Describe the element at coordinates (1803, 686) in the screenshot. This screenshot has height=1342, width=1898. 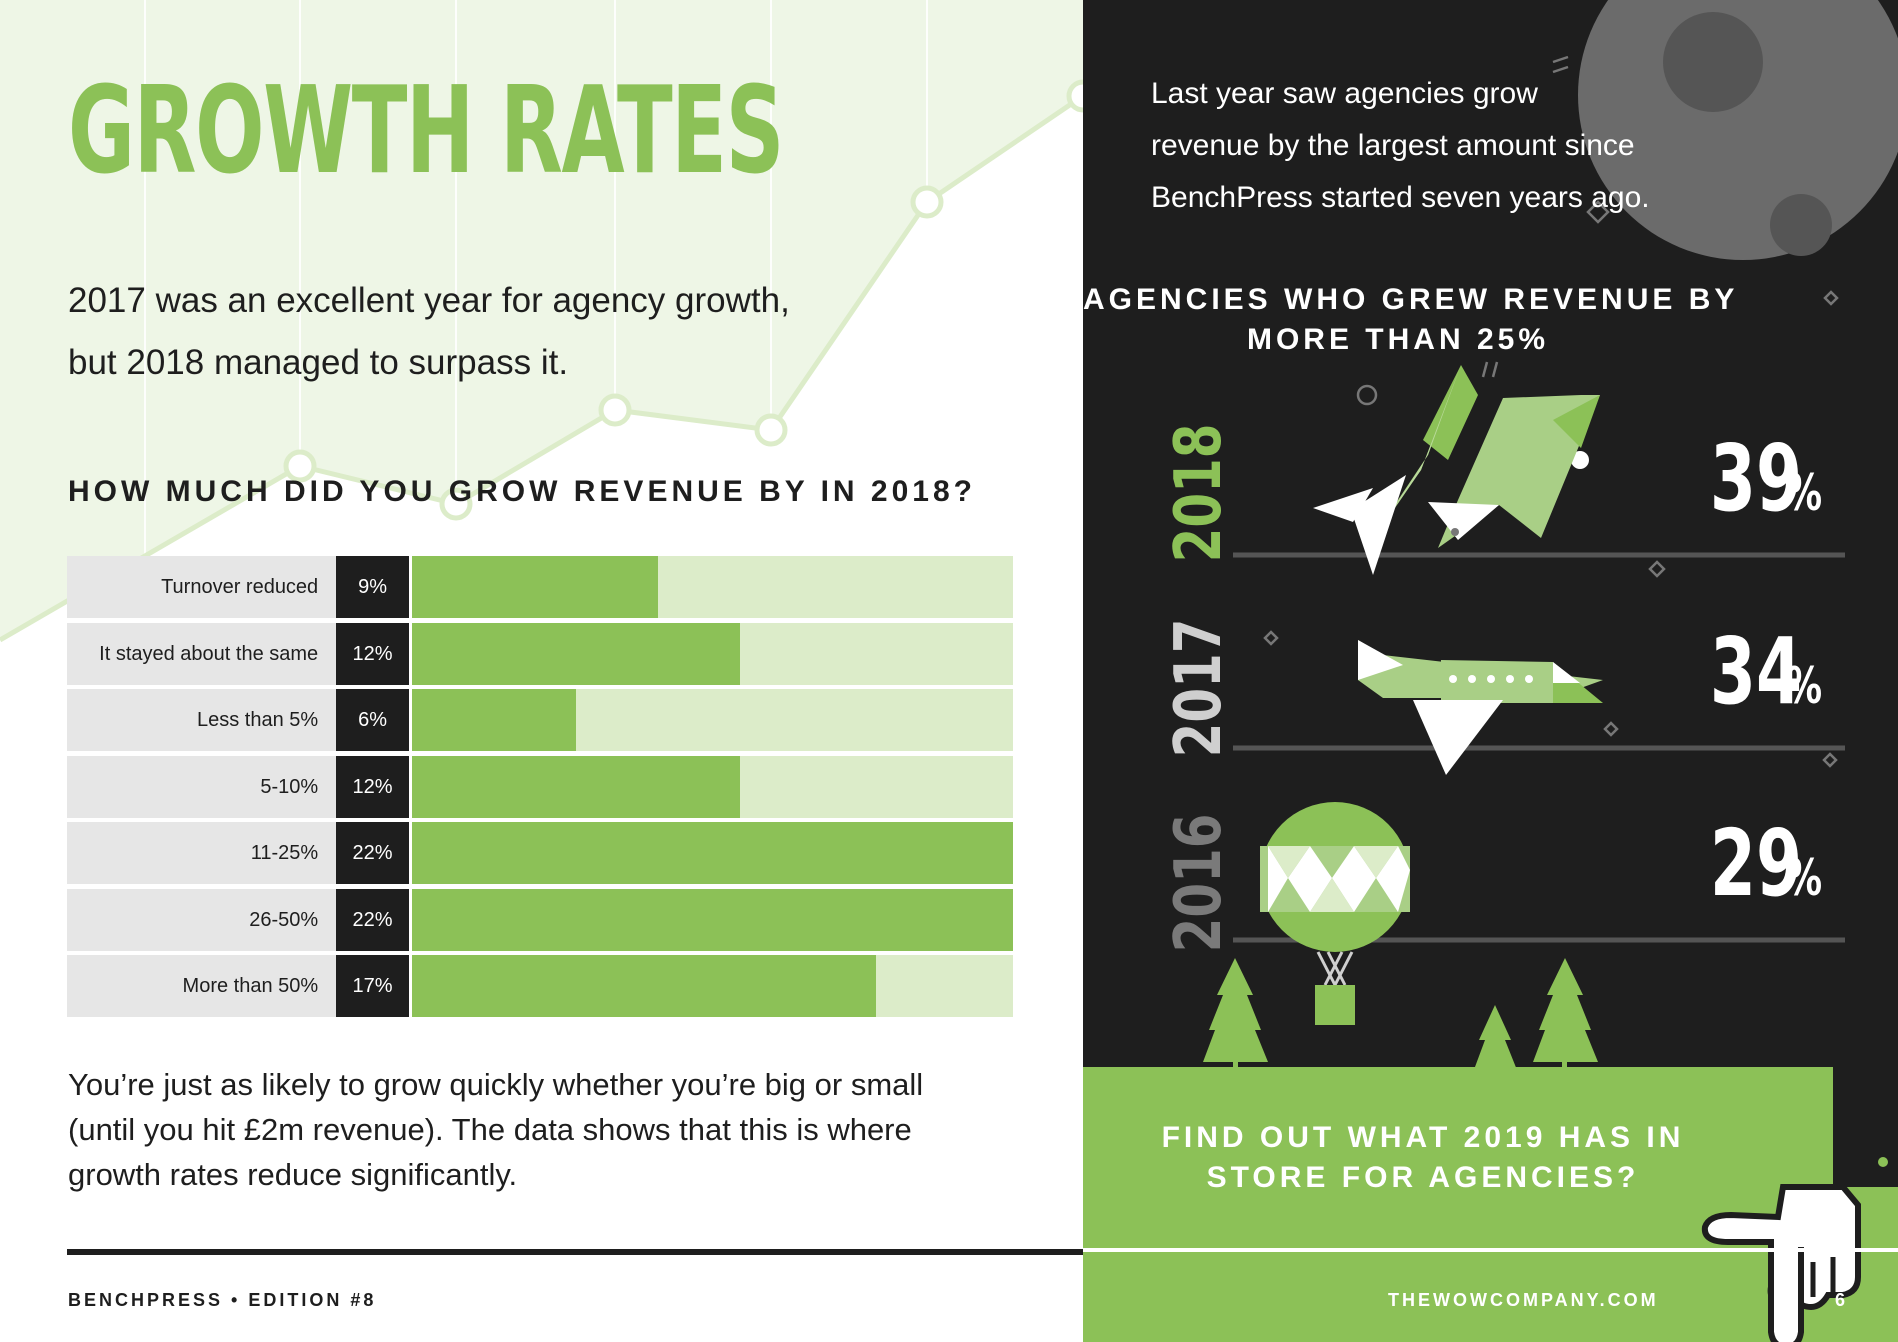
I see `pct-2017-sign: %` at that location.